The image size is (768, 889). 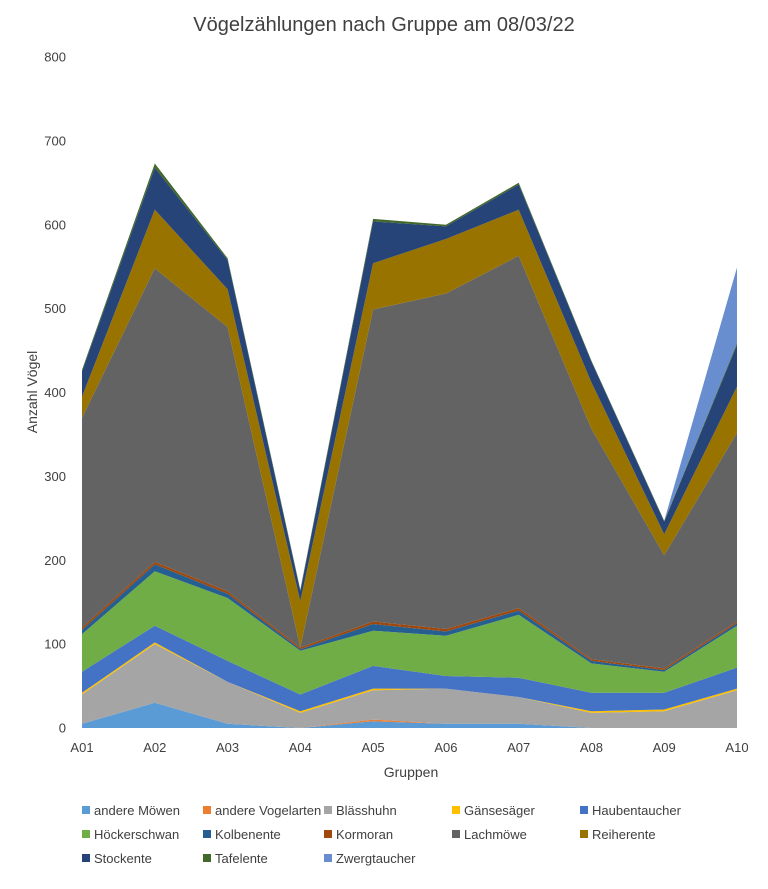 What do you see at coordinates (241, 858) in the screenshot?
I see `legend-label: Tafelente` at bounding box center [241, 858].